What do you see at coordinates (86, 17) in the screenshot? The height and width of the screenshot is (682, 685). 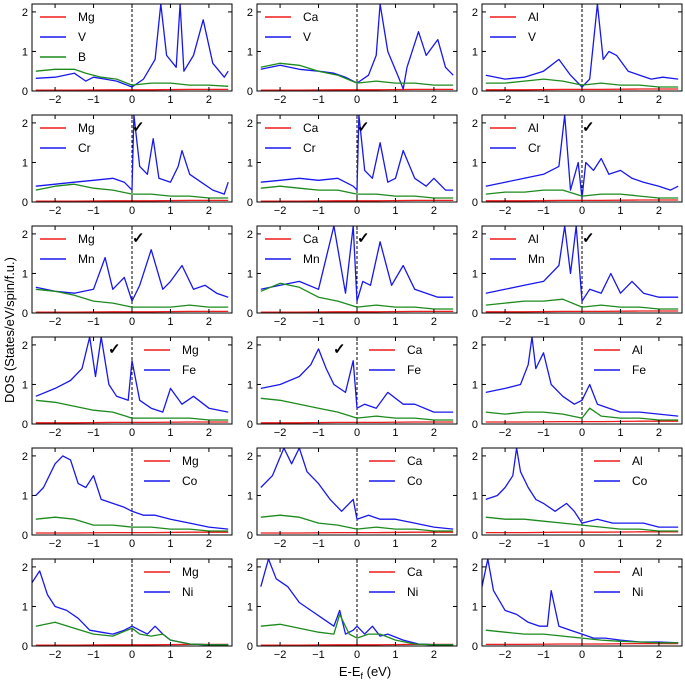 I see `legend-label: Mg` at bounding box center [86, 17].